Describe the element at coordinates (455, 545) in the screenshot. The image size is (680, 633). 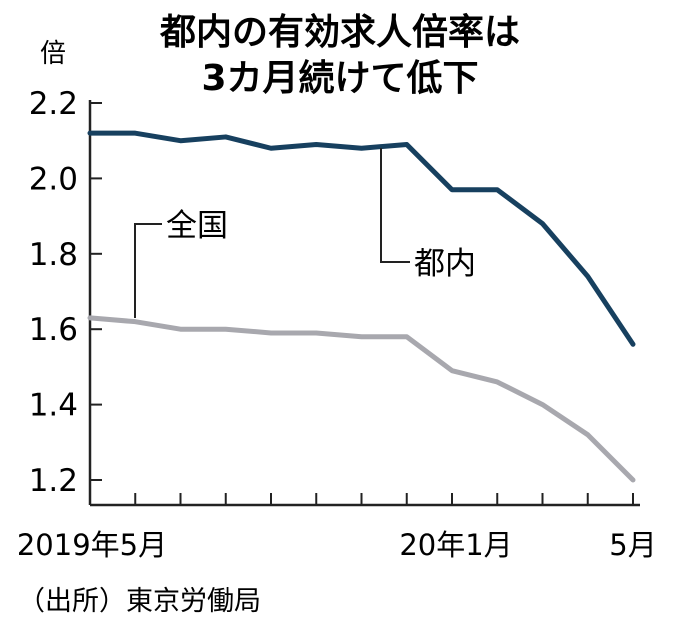
I see `x-tick-label-2020-jan: 20年1月` at that location.